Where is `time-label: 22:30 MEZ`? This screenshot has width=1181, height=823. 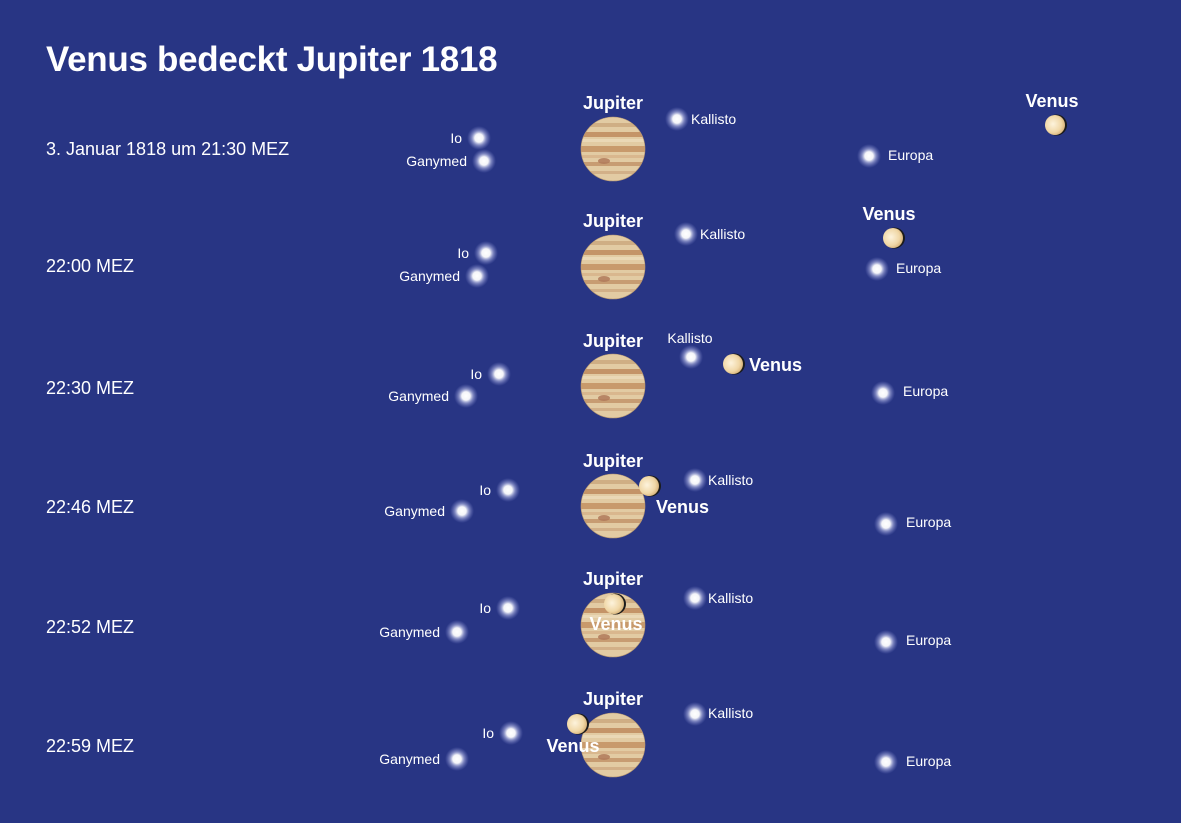 time-label: 22:30 MEZ is located at coordinates (90, 388).